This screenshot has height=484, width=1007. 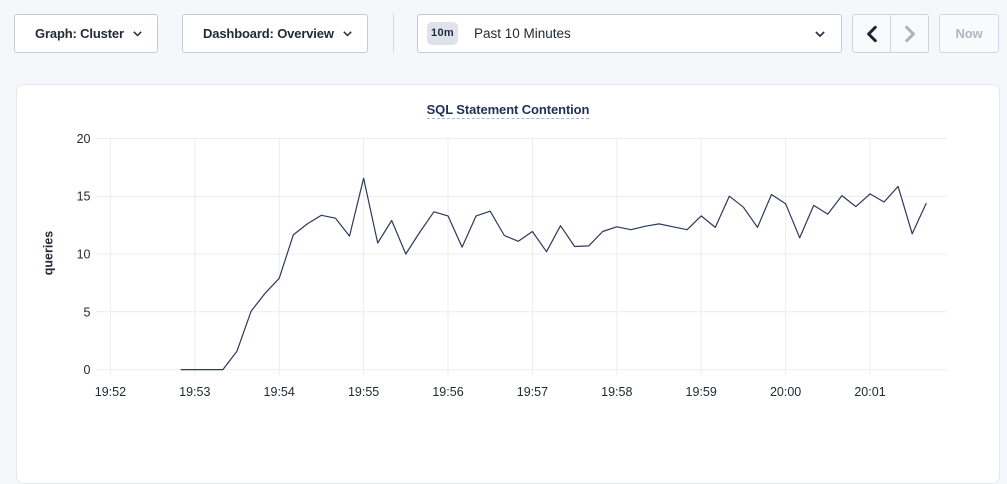 I want to click on svg-text: 0, so click(x=87, y=370).